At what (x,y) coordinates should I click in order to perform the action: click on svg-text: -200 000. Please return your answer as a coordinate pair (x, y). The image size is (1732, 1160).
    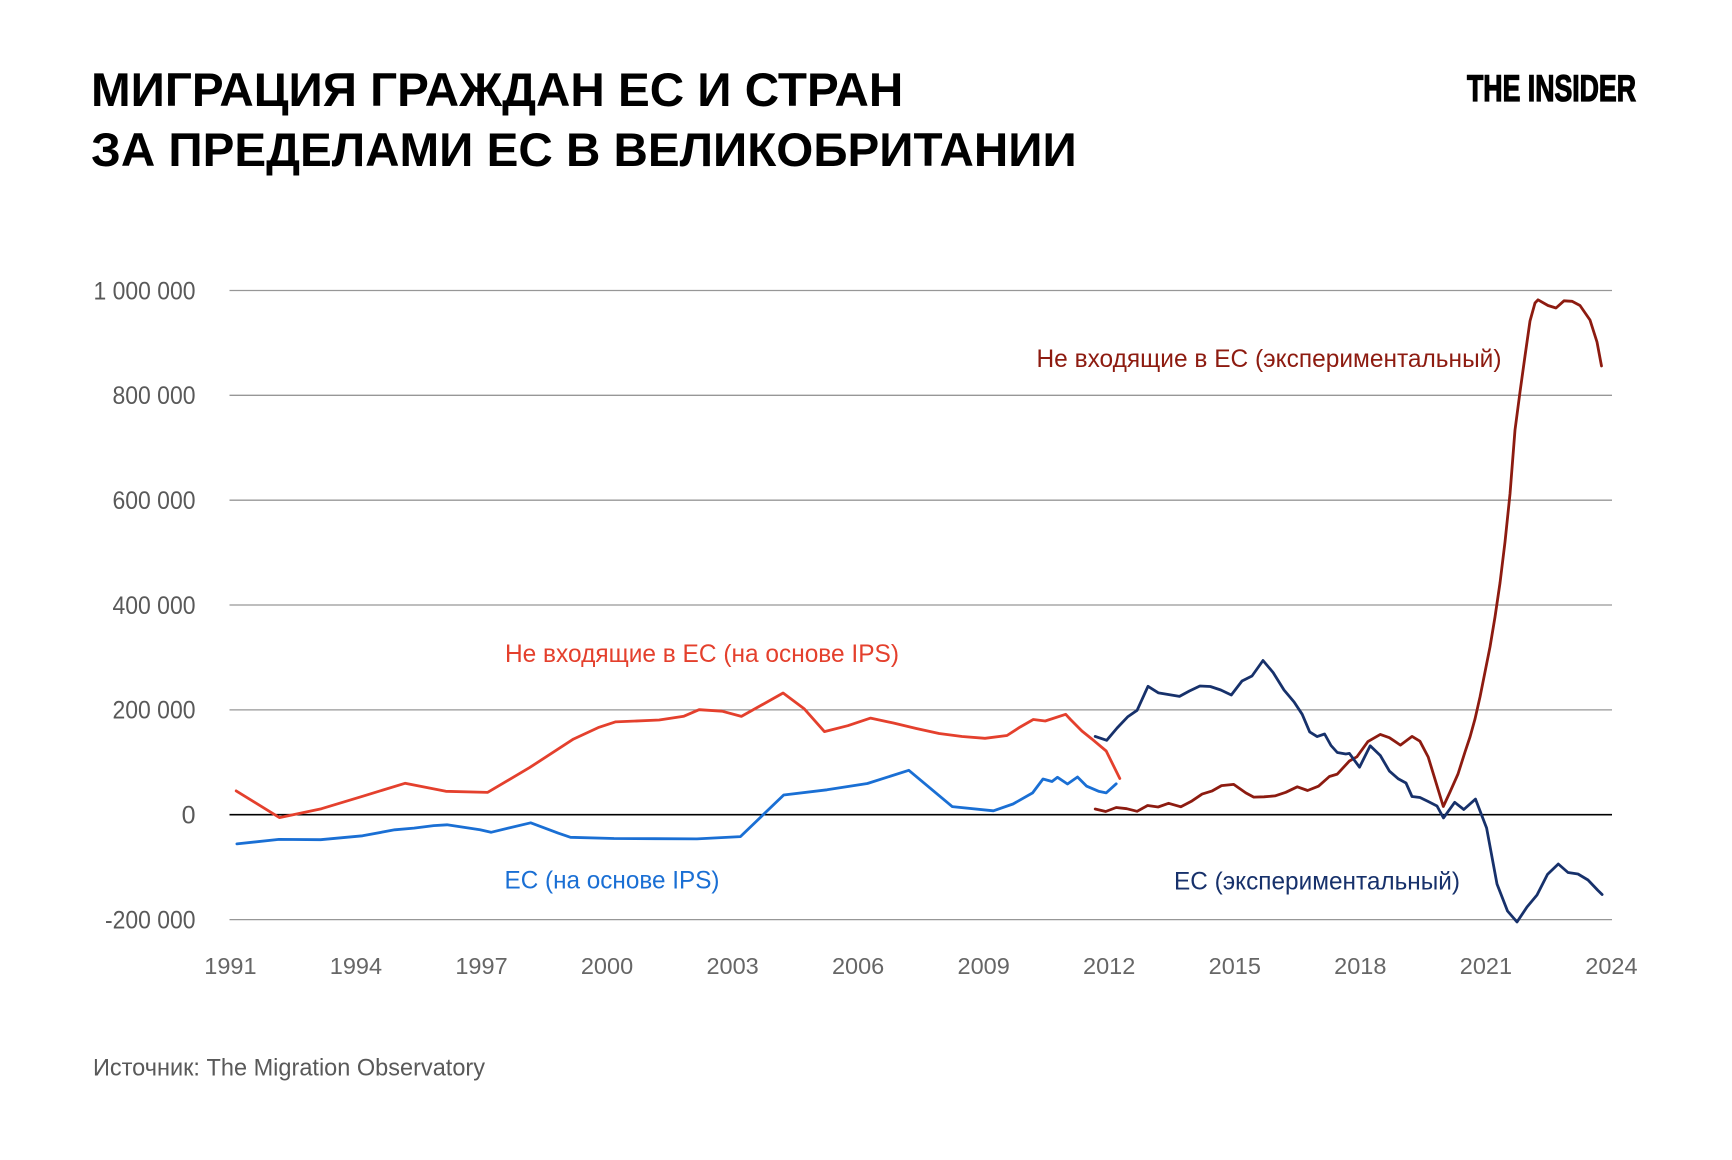
    Looking at the image, I should click on (150, 920).